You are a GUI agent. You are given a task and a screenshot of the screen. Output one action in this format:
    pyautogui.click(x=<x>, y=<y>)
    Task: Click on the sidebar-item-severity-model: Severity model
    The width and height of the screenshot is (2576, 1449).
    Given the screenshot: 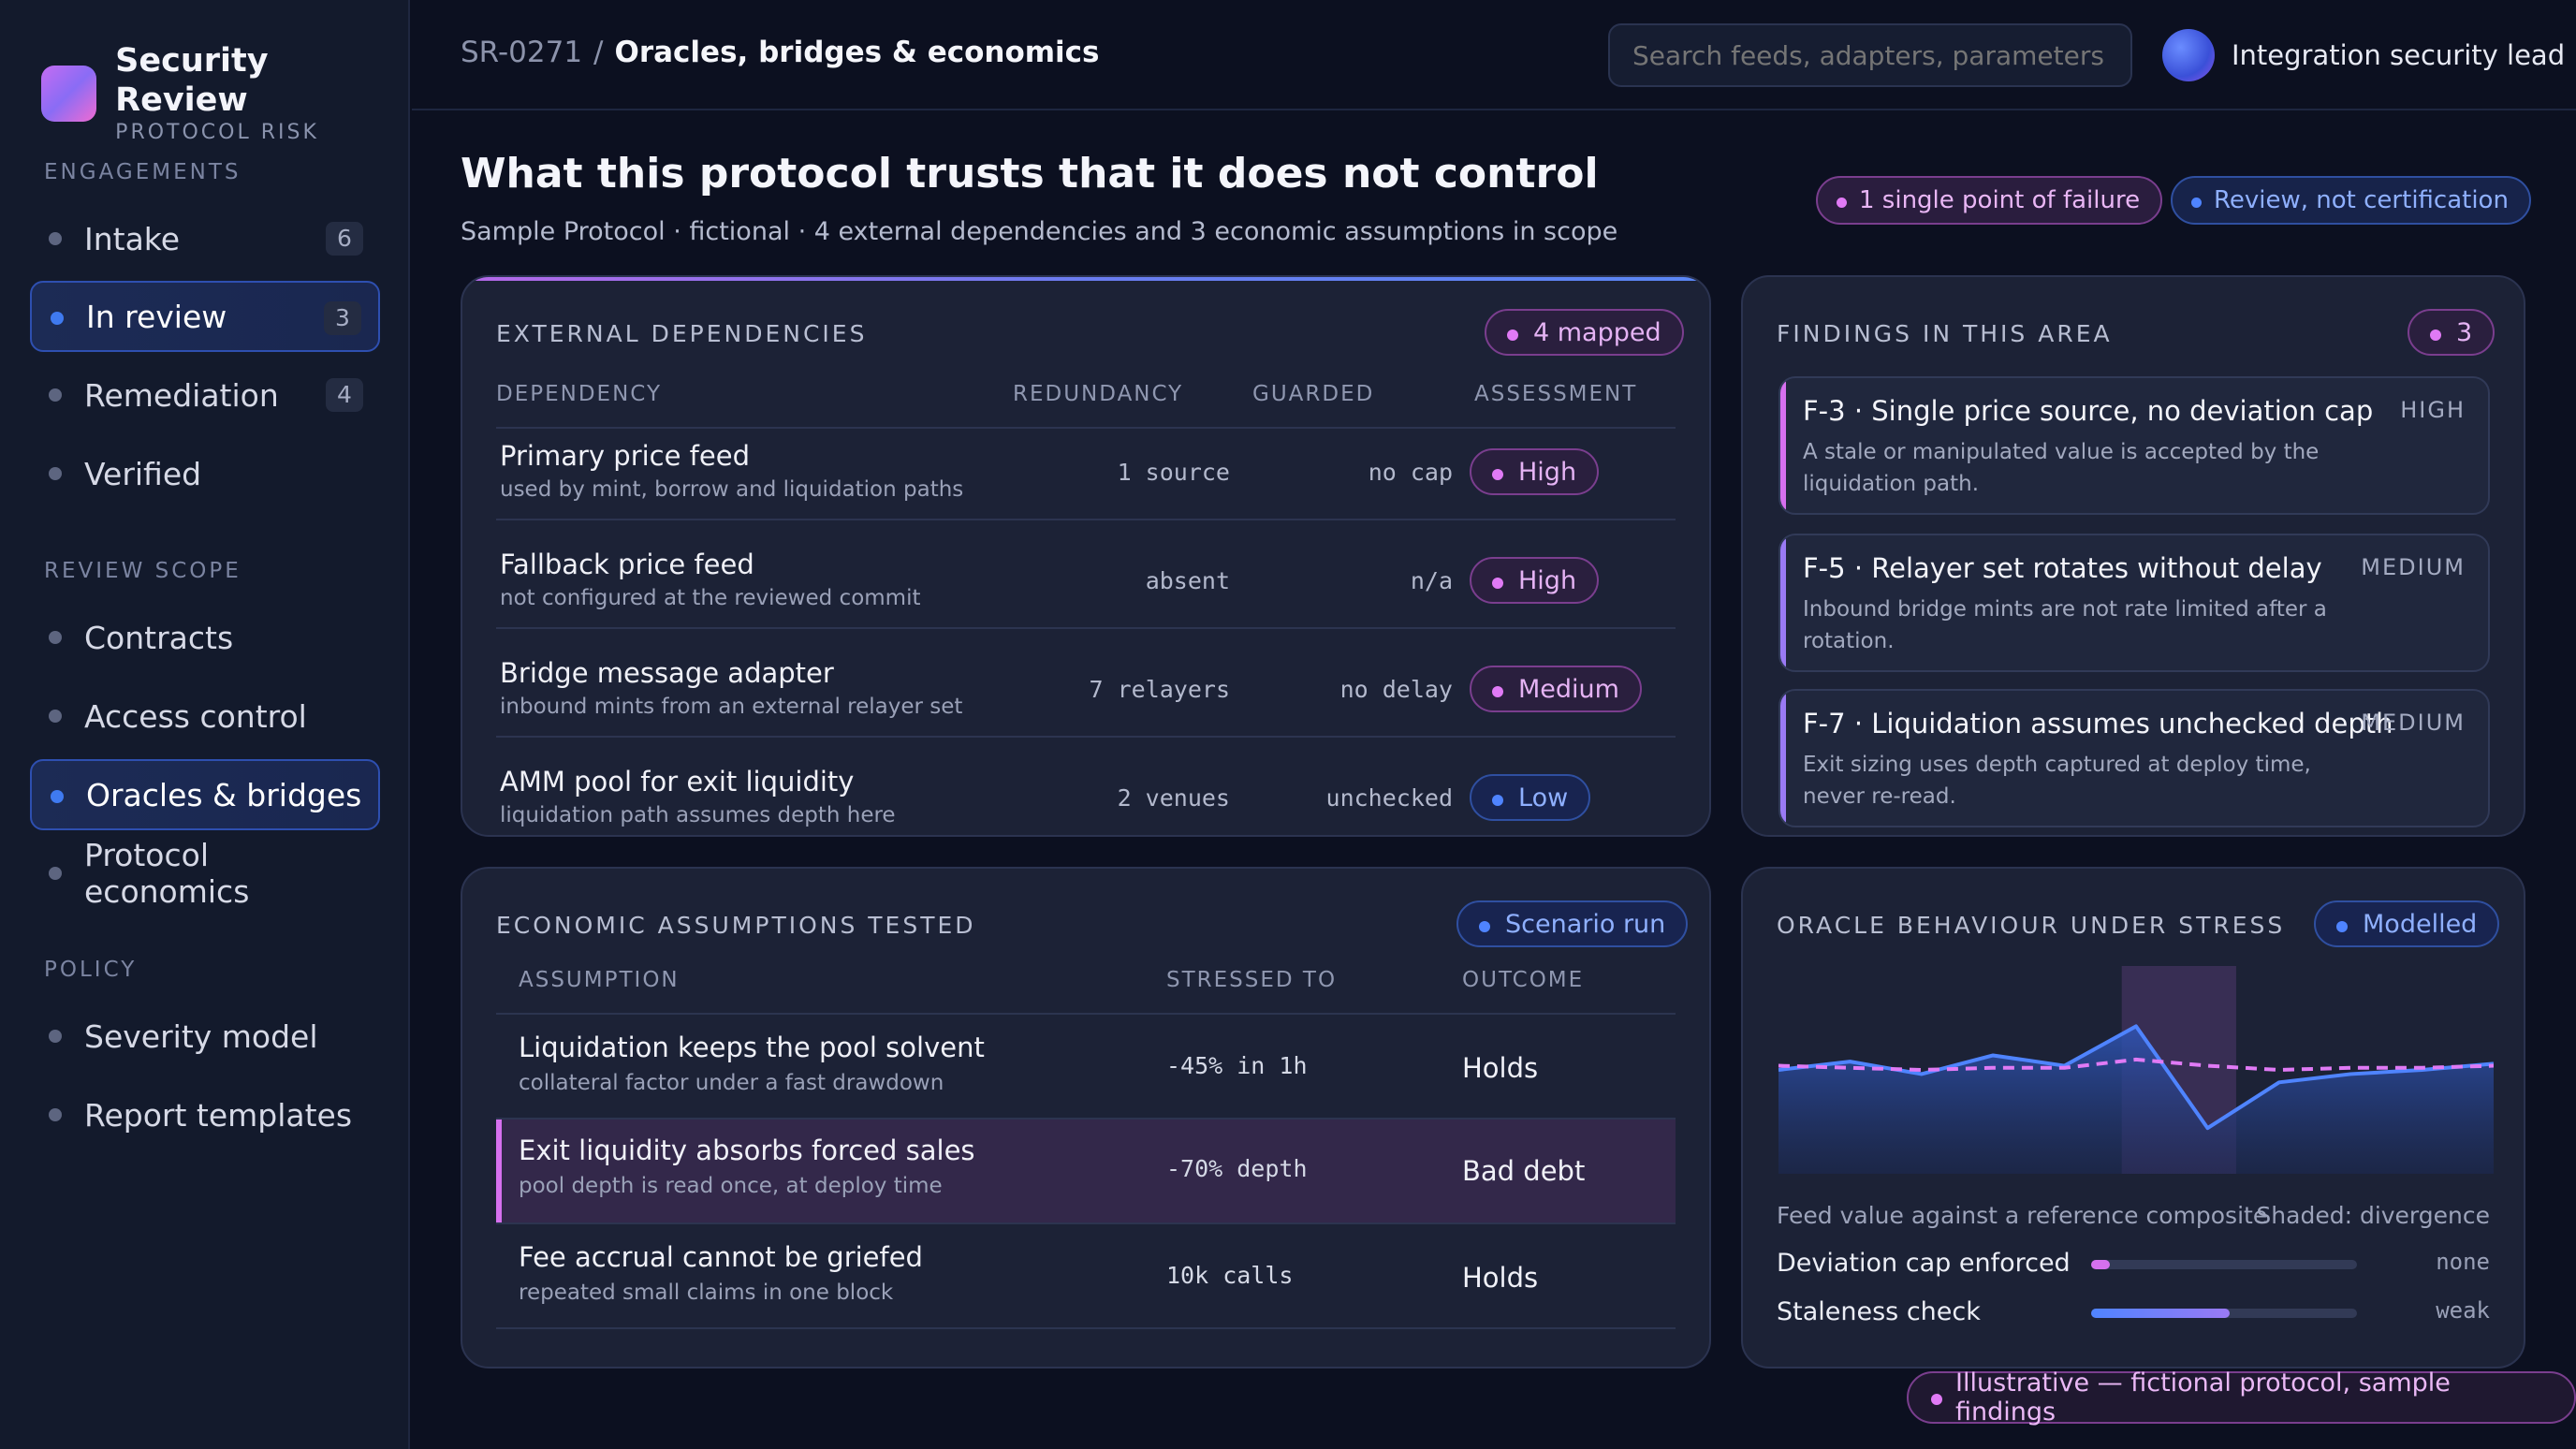 What is the action you would take?
    pyautogui.click(x=205, y=1036)
    